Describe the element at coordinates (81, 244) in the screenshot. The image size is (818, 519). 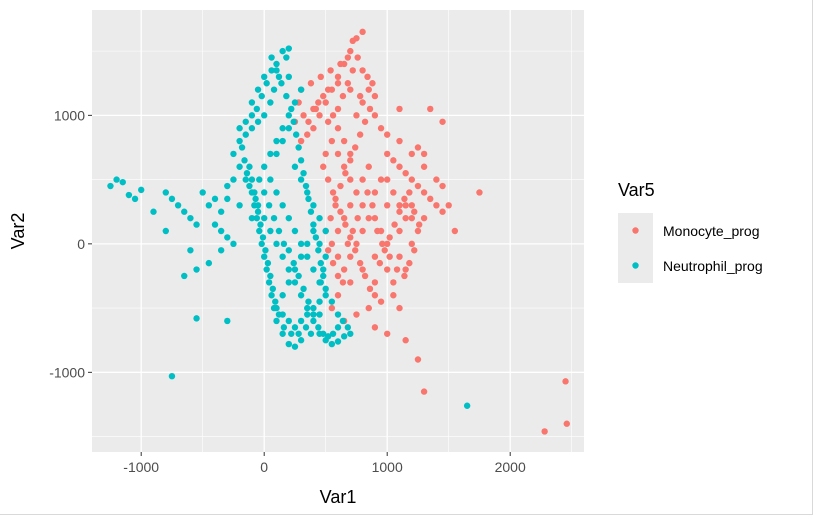
I see `y-tick-label: 0` at that location.